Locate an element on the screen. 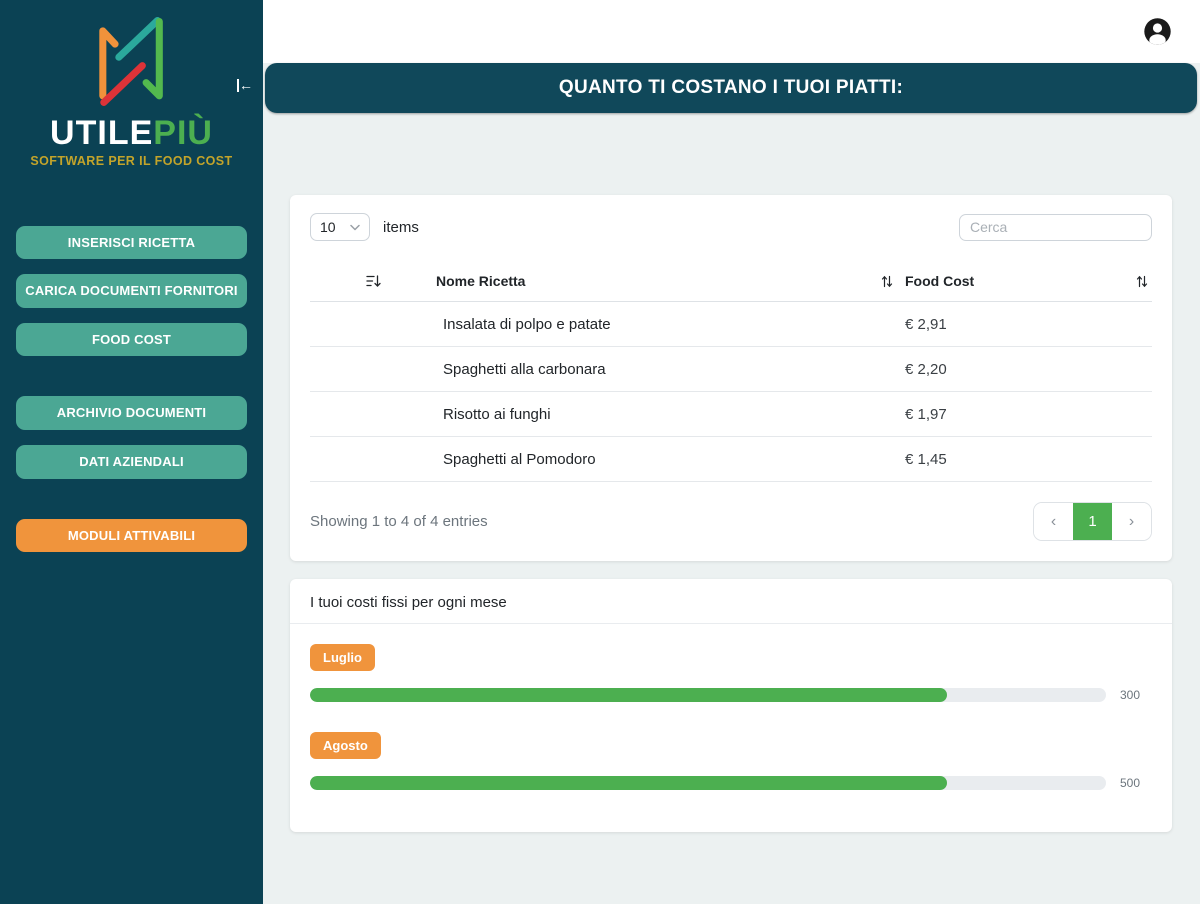 This screenshot has width=1200, height=904. sidebar-item-food-cost: FOOD COST is located at coordinates (131, 339).